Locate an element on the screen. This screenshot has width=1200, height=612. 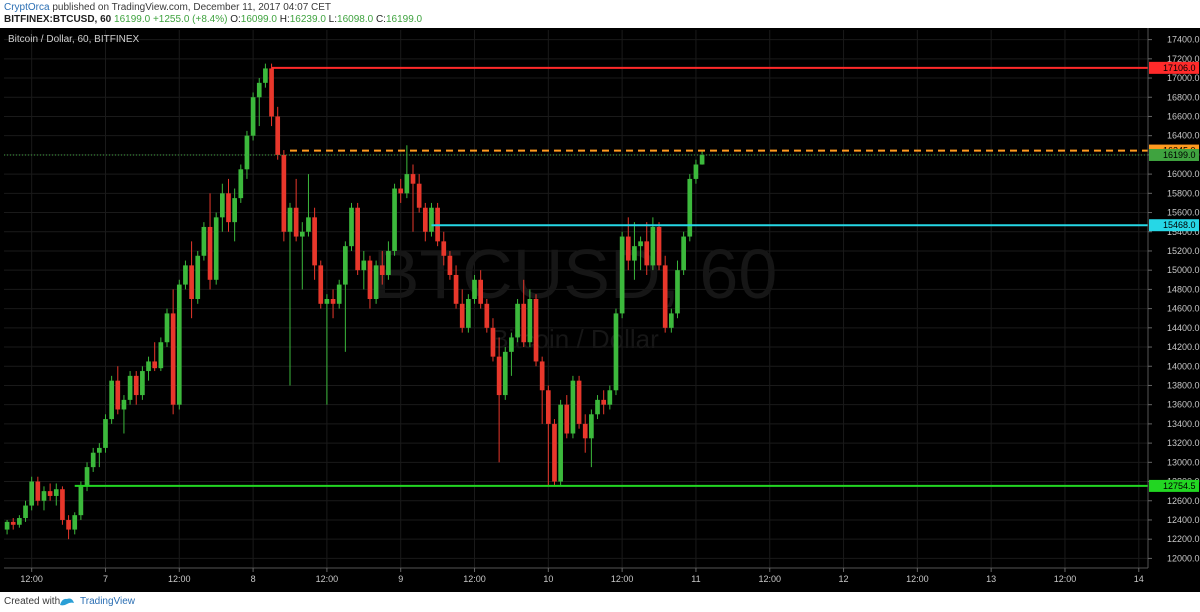
chart-title: Bitcoin / Dollar, 60, BITFINEX is located at coordinates (73, 39).